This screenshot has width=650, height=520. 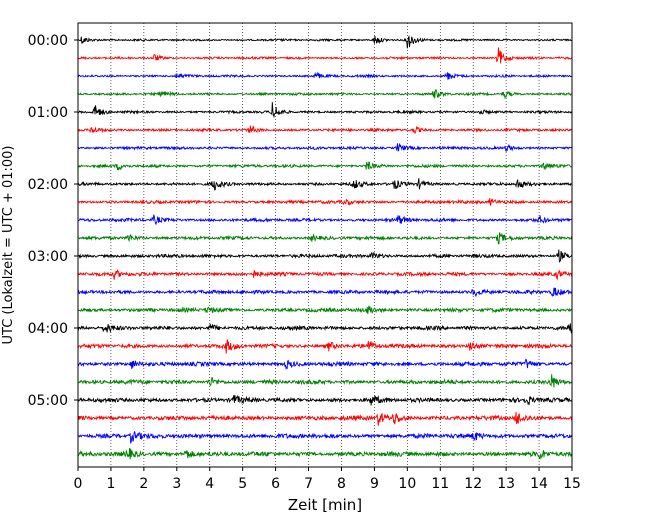 I want to click on x-tick-label: 7, so click(x=308, y=484).